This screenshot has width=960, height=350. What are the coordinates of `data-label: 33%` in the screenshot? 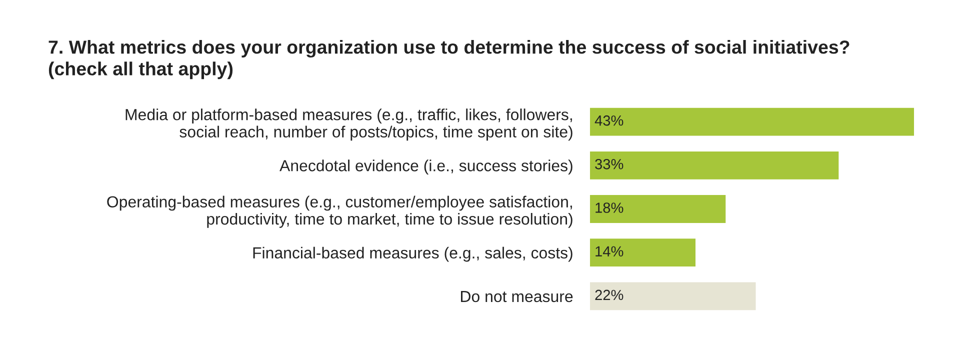 It's located at (609, 164).